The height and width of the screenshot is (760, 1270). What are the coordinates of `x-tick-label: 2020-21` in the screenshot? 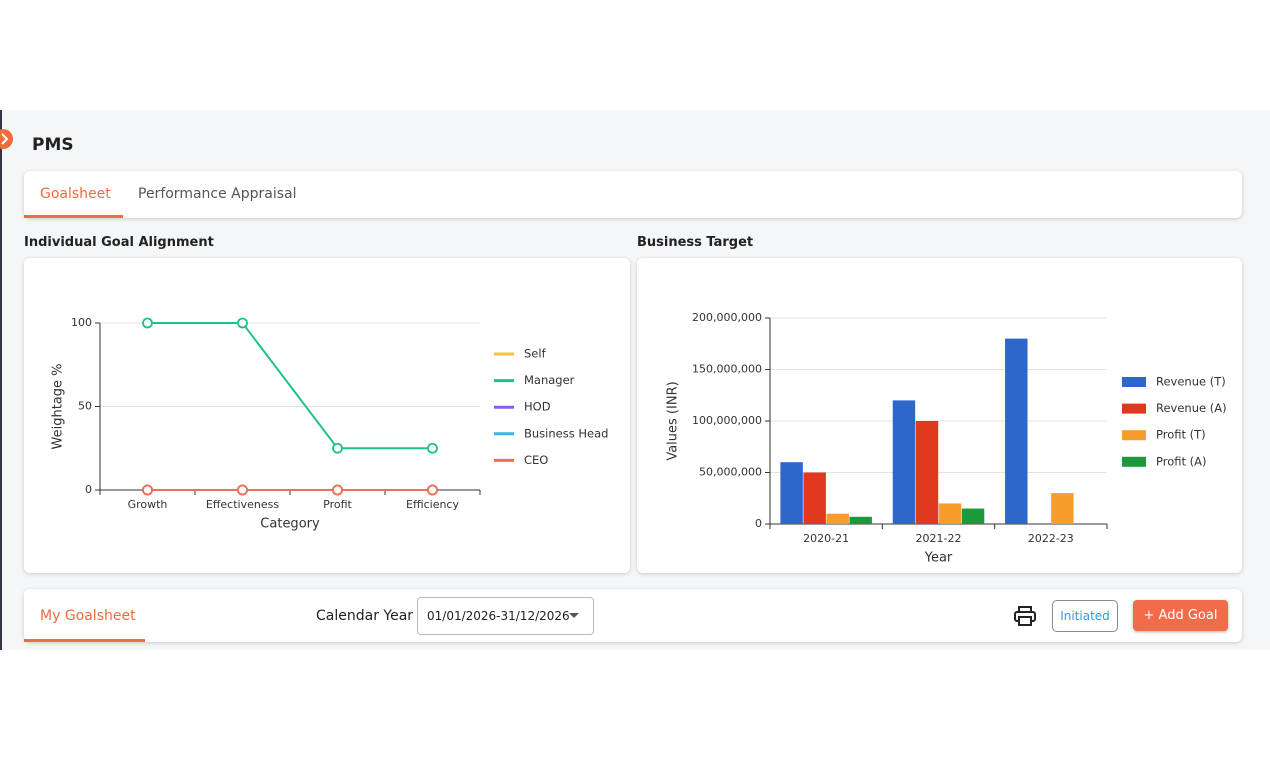 It's located at (826, 538).